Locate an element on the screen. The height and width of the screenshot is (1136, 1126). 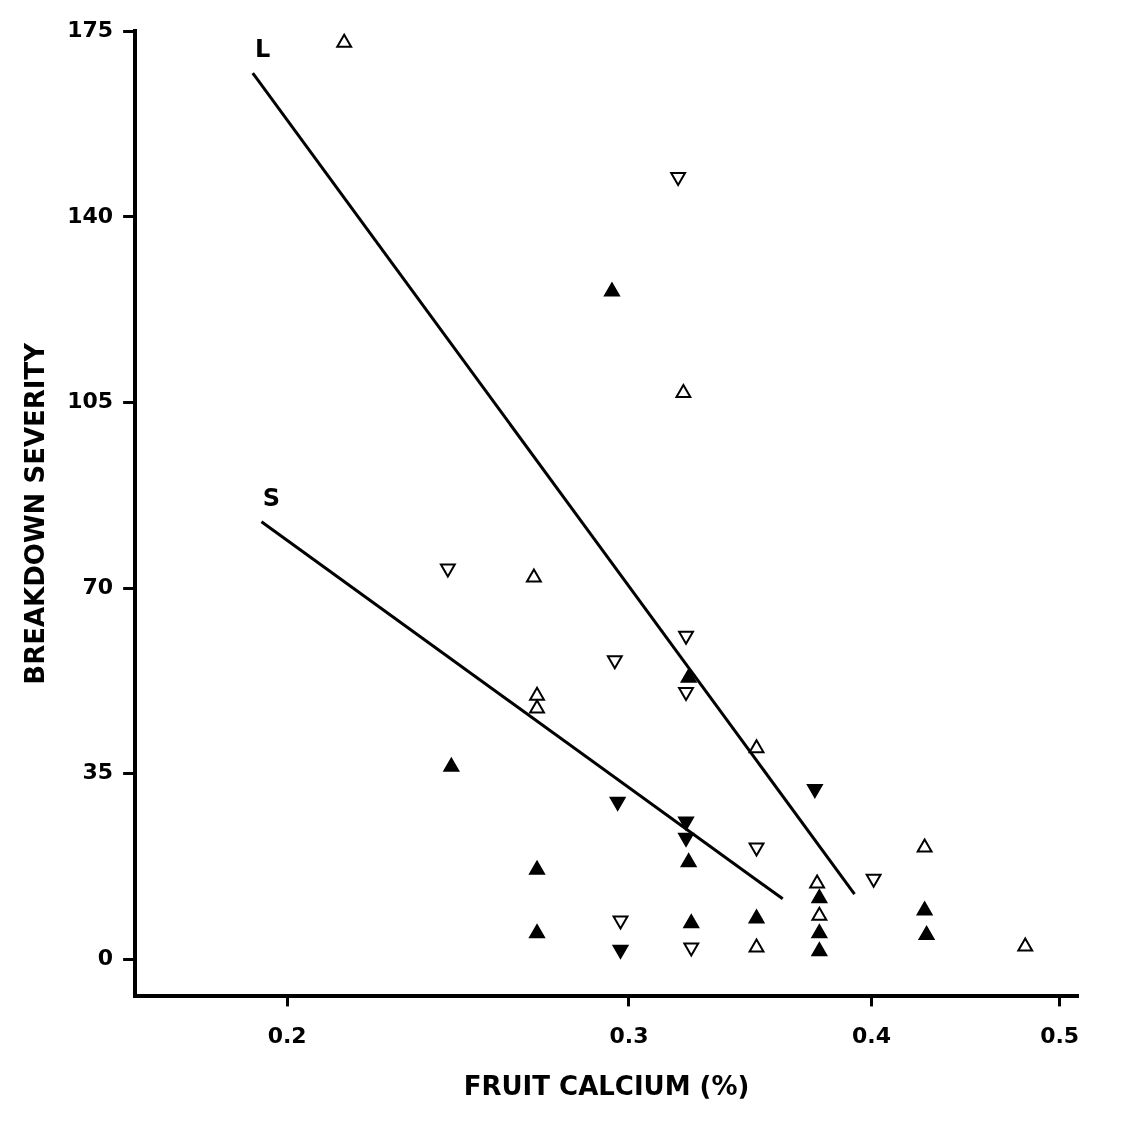
x-tick-label: 0.2 is located at coordinates (287, 1036).